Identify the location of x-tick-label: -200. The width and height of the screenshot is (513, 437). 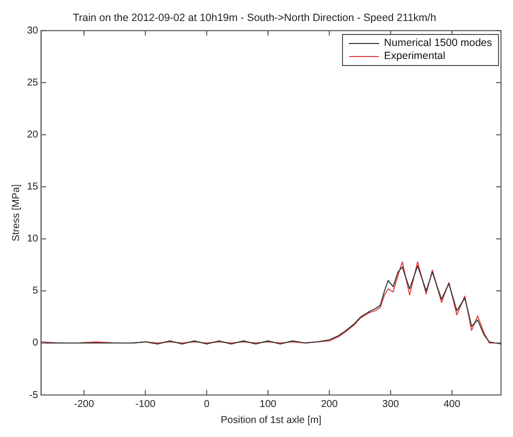
(84, 404).